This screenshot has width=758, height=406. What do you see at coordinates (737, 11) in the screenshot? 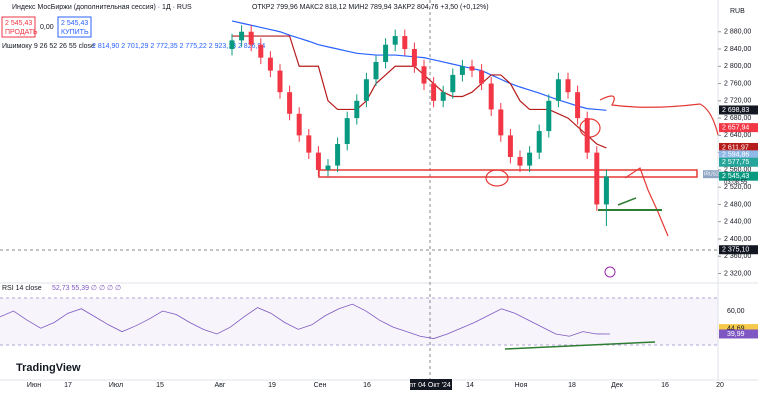
I see `currency: RUB` at bounding box center [737, 11].